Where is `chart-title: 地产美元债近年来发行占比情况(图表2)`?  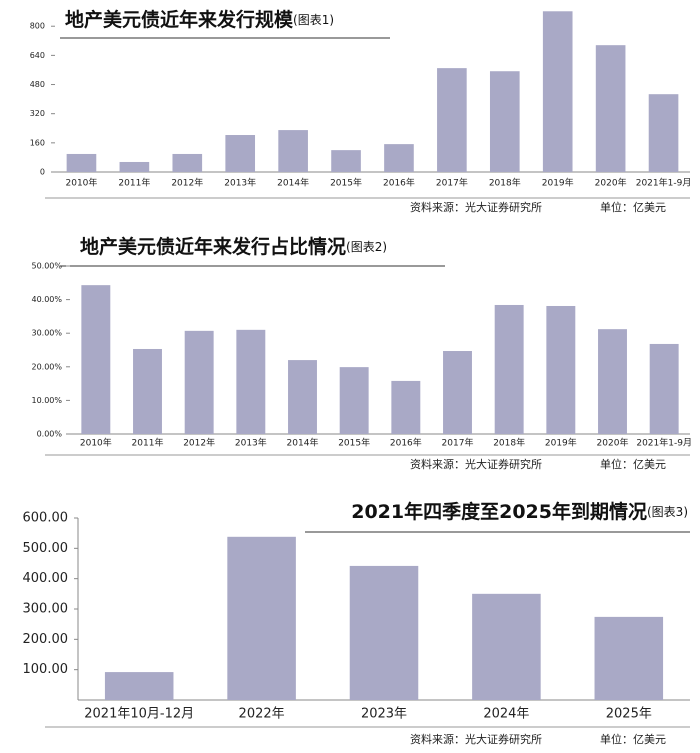
chart-title: 地产美元债近年来发行占比情况(图表2) is located at coordinates (233, 246).